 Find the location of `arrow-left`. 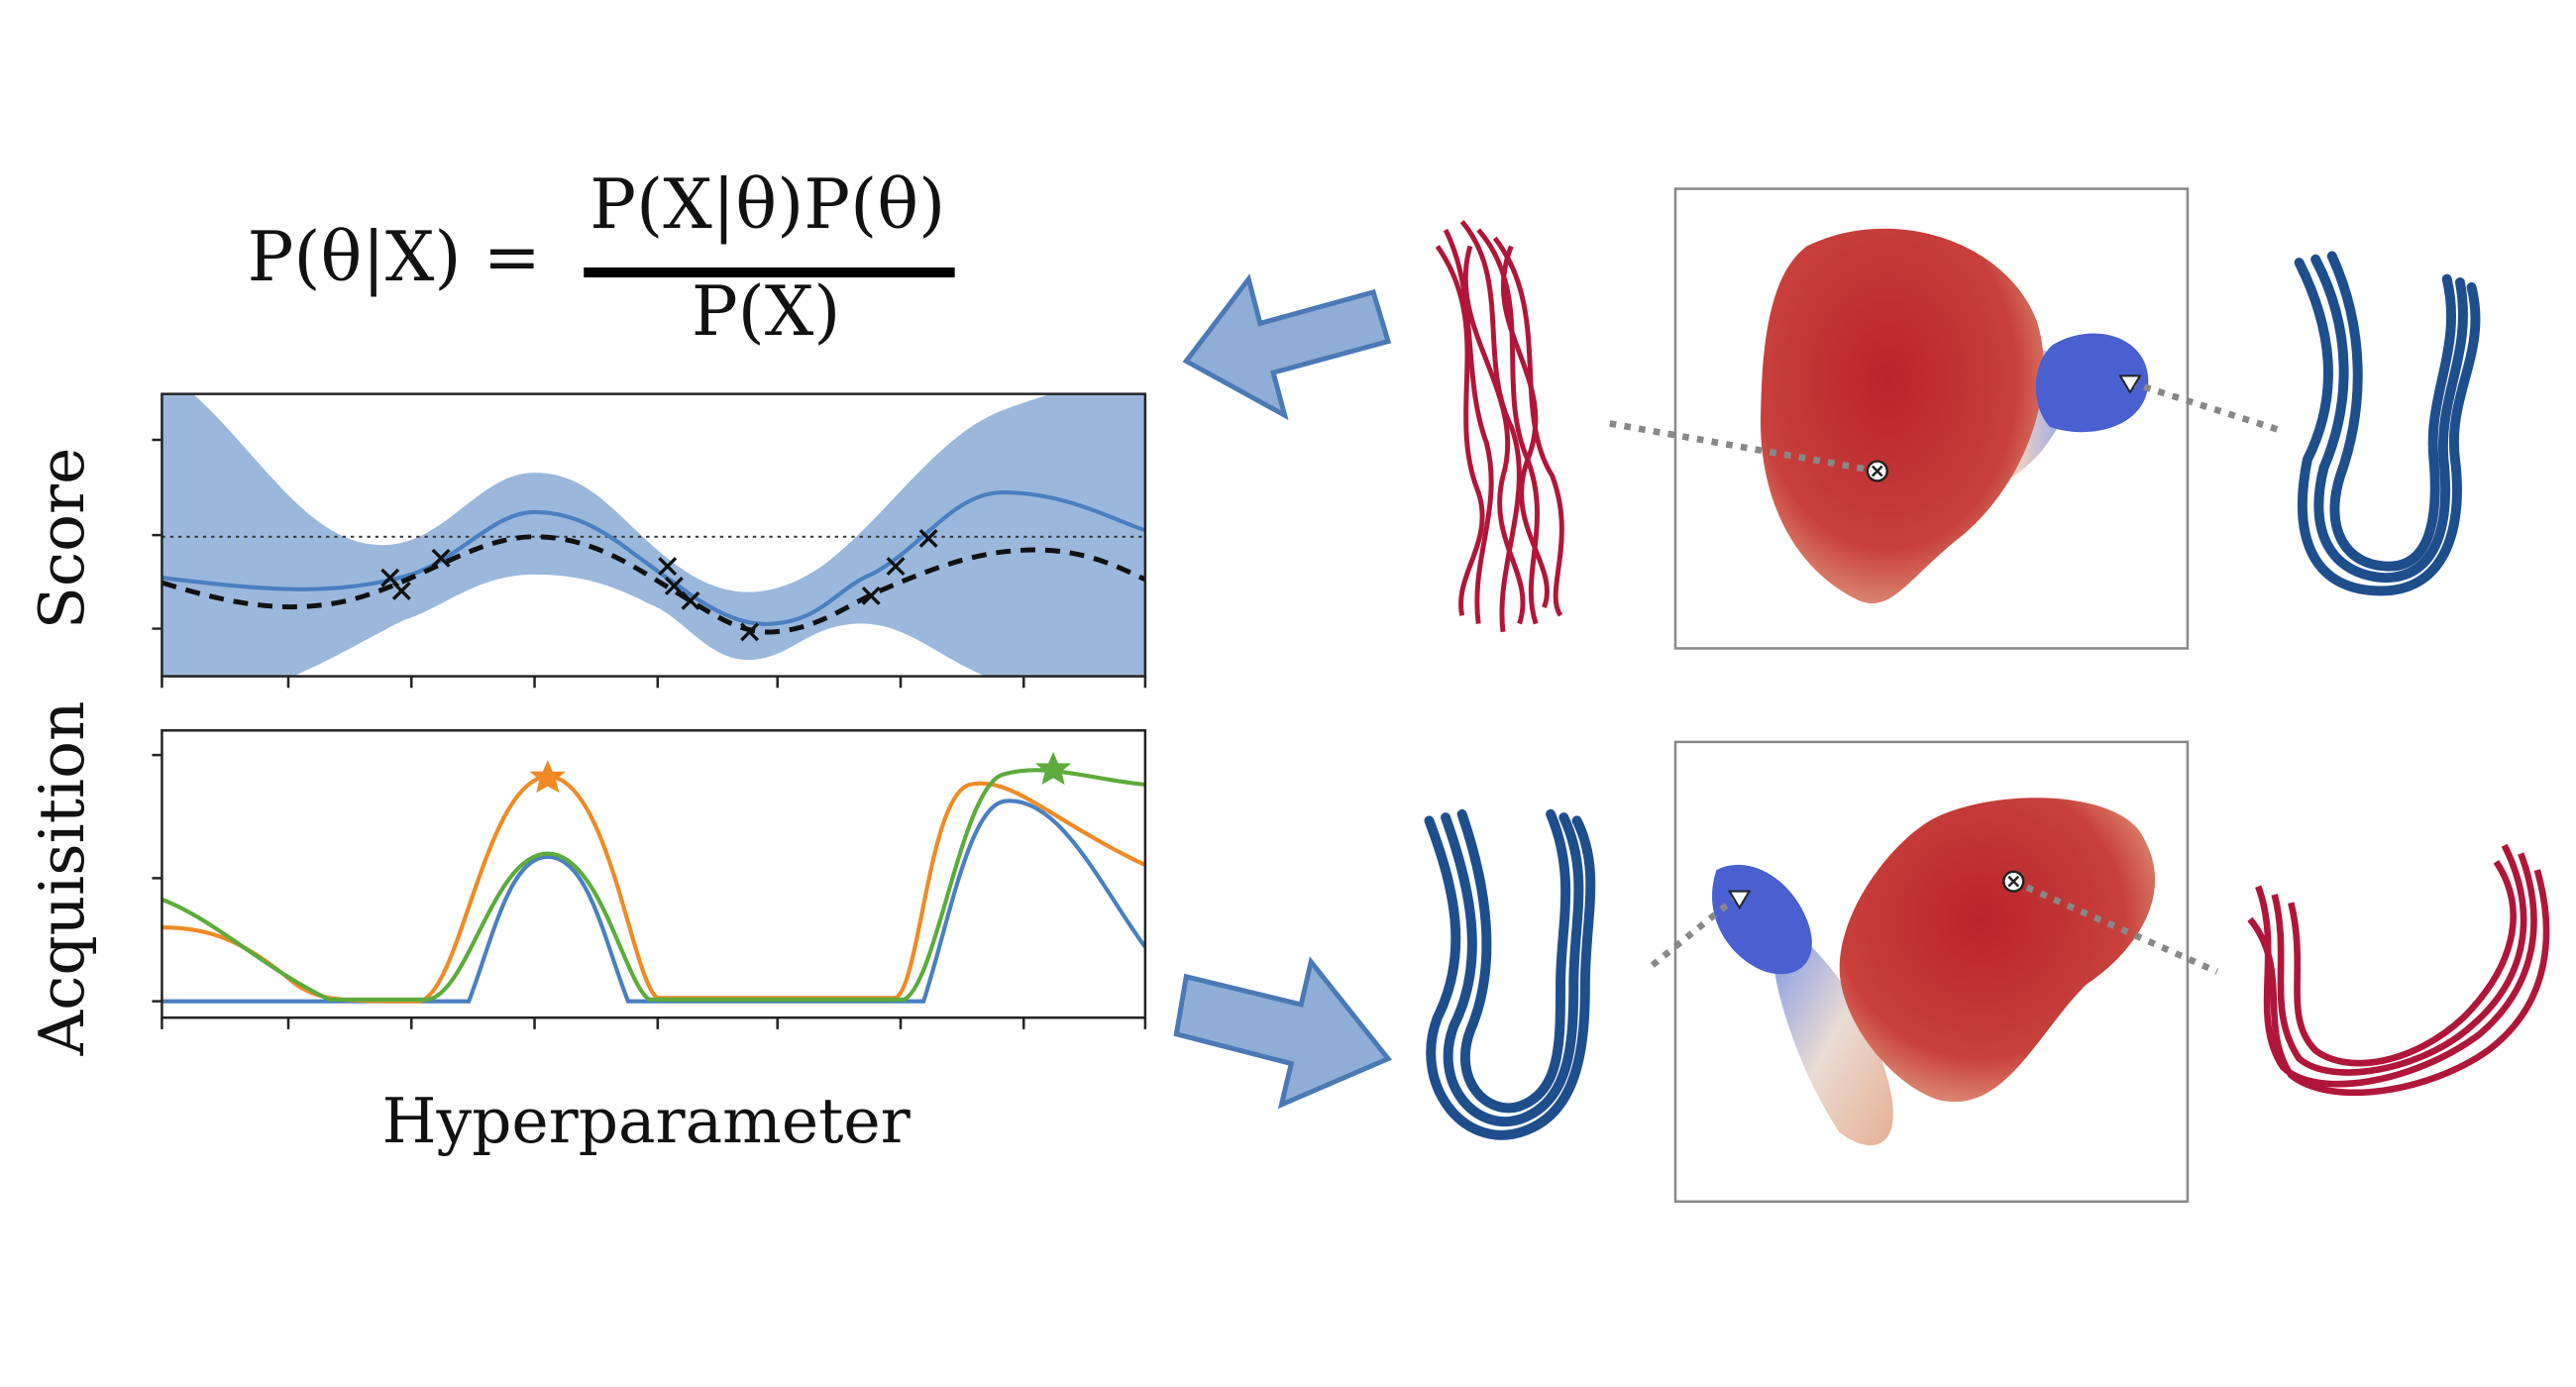

arrow-left is located at coordinates (1287, 347).